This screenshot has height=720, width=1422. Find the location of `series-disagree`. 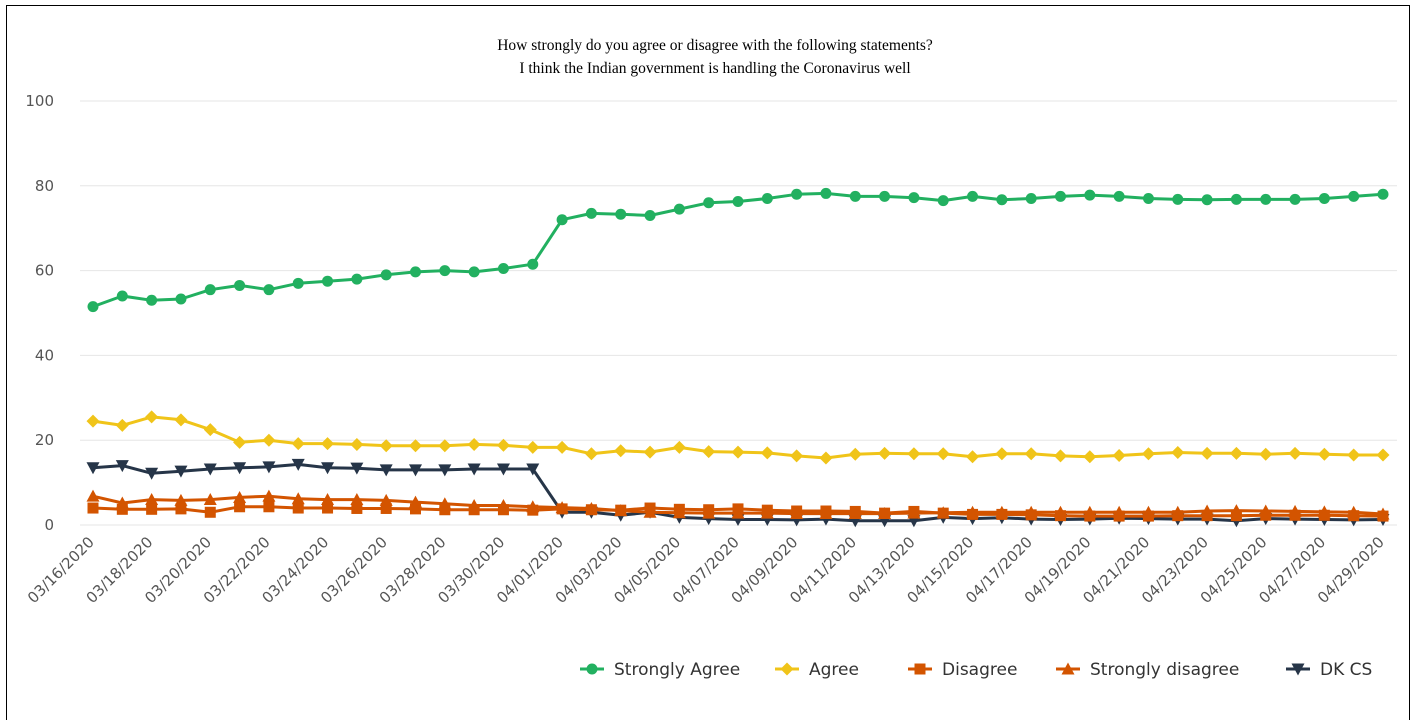

series-disagree is located at coordinates (738, 511).